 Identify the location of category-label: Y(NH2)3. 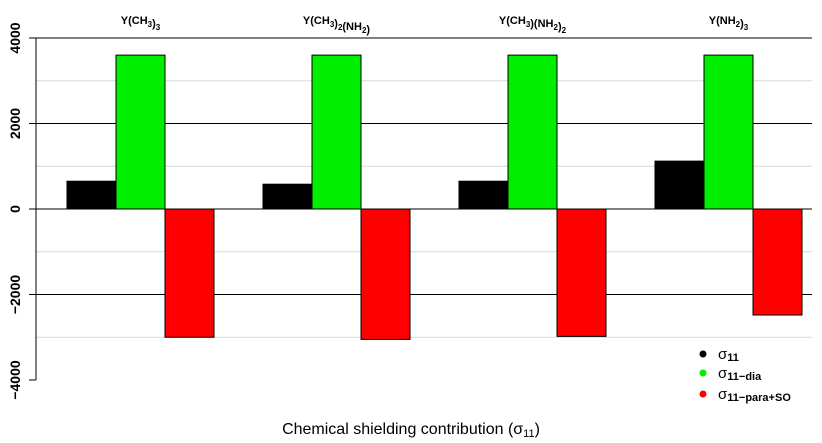
(729, 23).